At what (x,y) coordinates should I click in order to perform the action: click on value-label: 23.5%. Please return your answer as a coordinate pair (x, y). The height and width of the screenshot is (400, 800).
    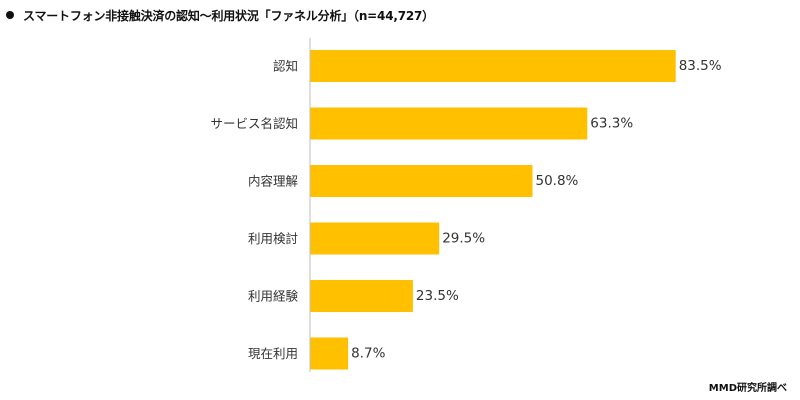
    Looking at the image, I should click on (437, 296).